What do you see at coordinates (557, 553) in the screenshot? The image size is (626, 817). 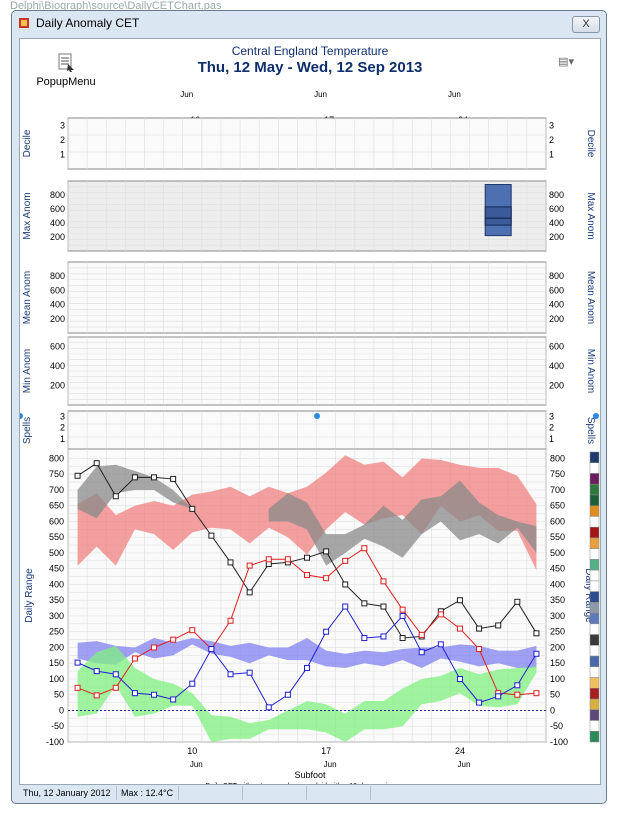 I see `main-tick-label: 500` at bounding box center [557, 553].